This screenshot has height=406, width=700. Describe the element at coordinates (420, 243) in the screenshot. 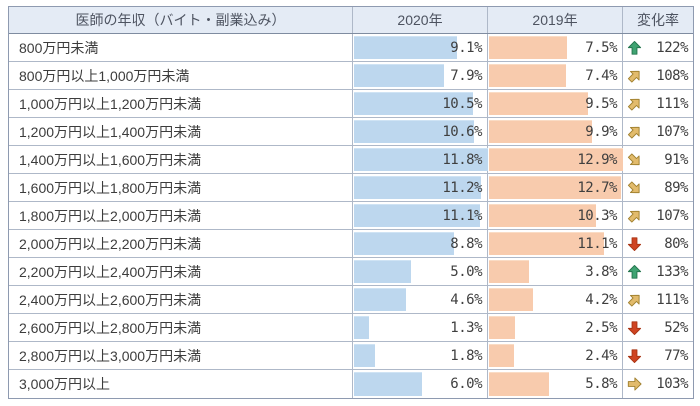

I see `cell-2020: 8.8%` at that location.